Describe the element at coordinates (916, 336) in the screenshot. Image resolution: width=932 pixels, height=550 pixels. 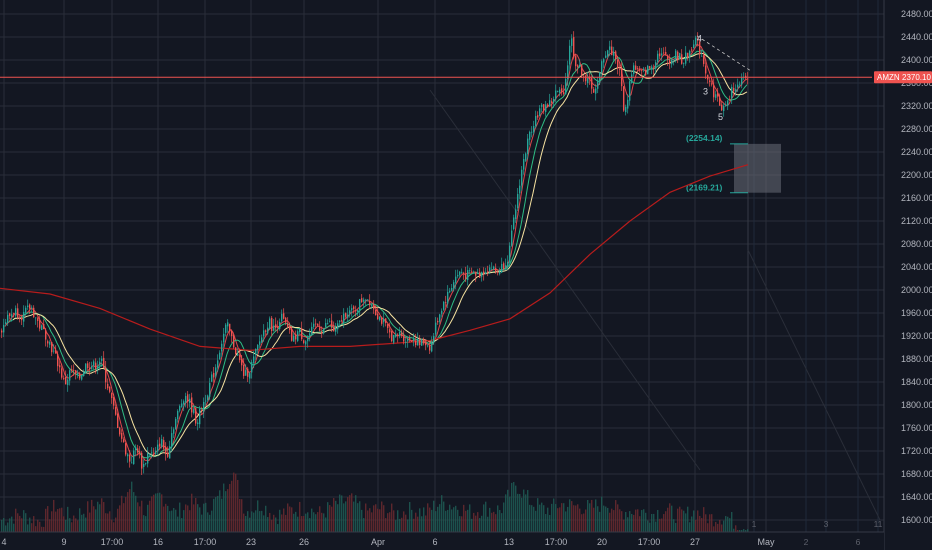
I see `price-tick-label: 1920.00` at that location.